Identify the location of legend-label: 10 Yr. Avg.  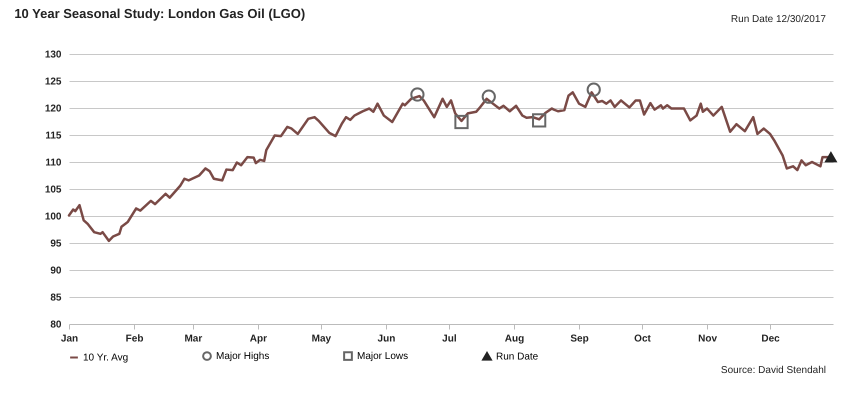
(105, 358).